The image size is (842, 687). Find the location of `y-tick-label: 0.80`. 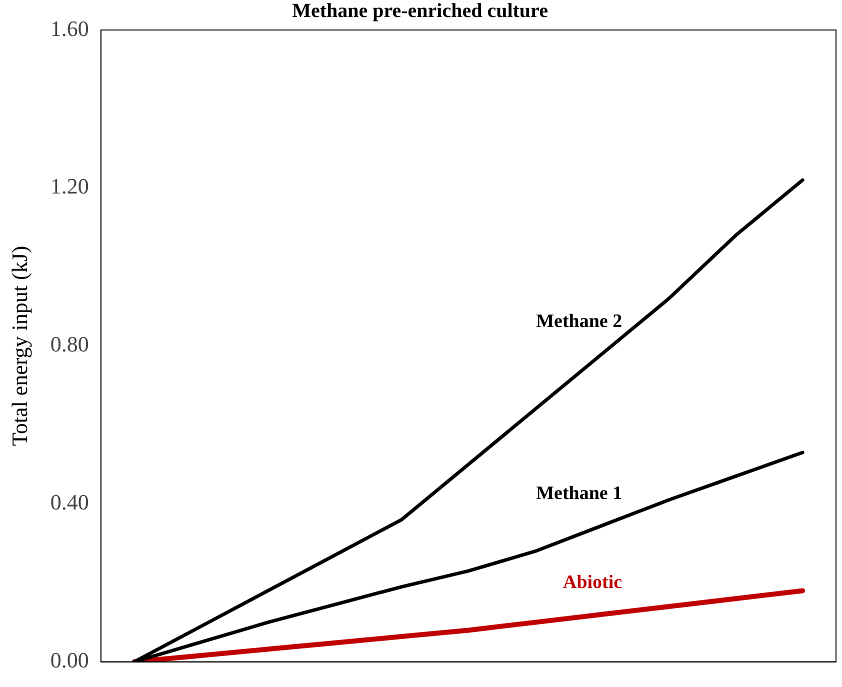

y-tick-label: 0.80 is located at coordinates (69, 344).